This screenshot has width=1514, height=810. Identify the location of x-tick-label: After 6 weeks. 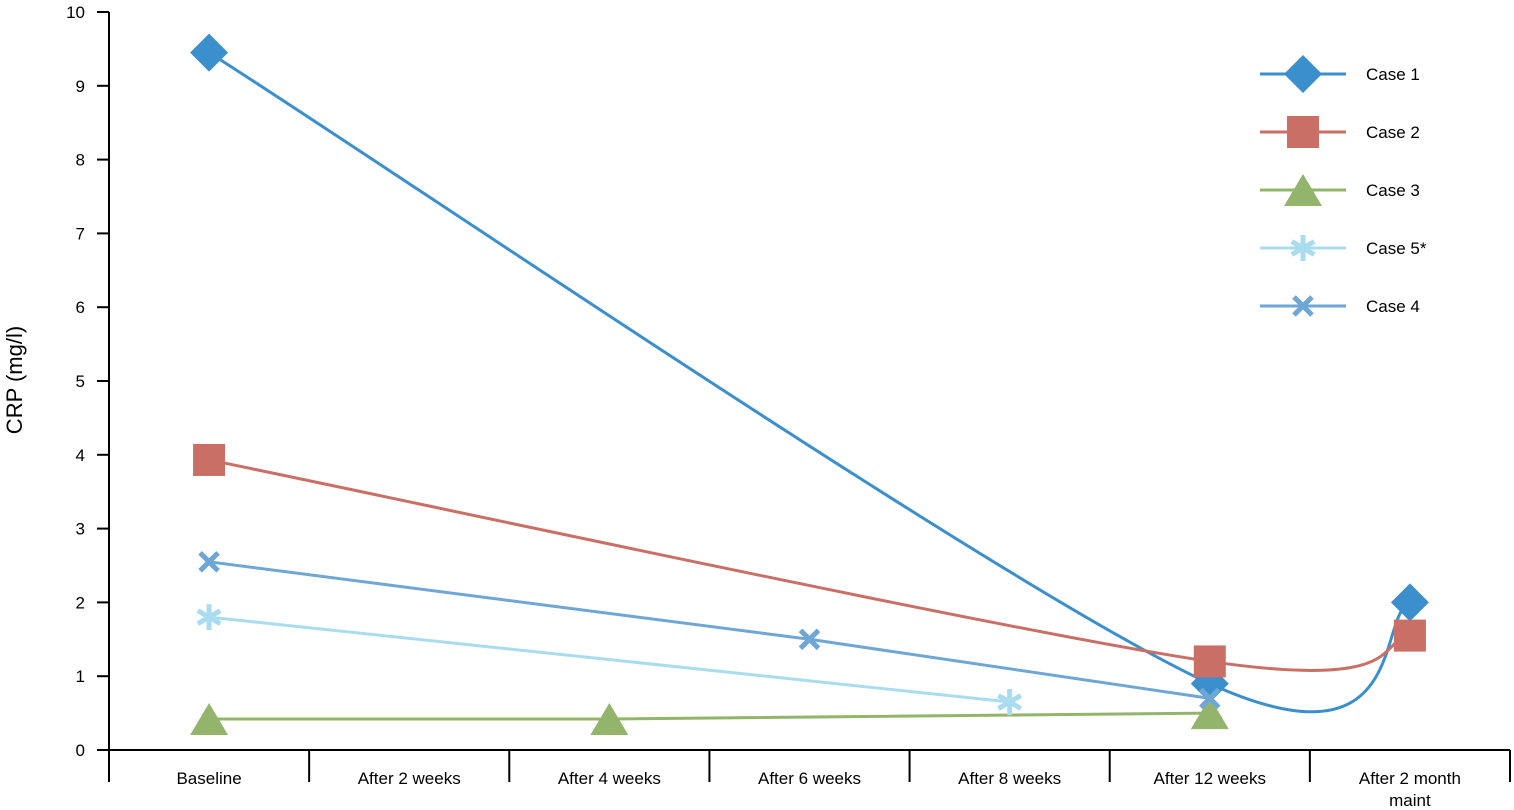
(809, 778).